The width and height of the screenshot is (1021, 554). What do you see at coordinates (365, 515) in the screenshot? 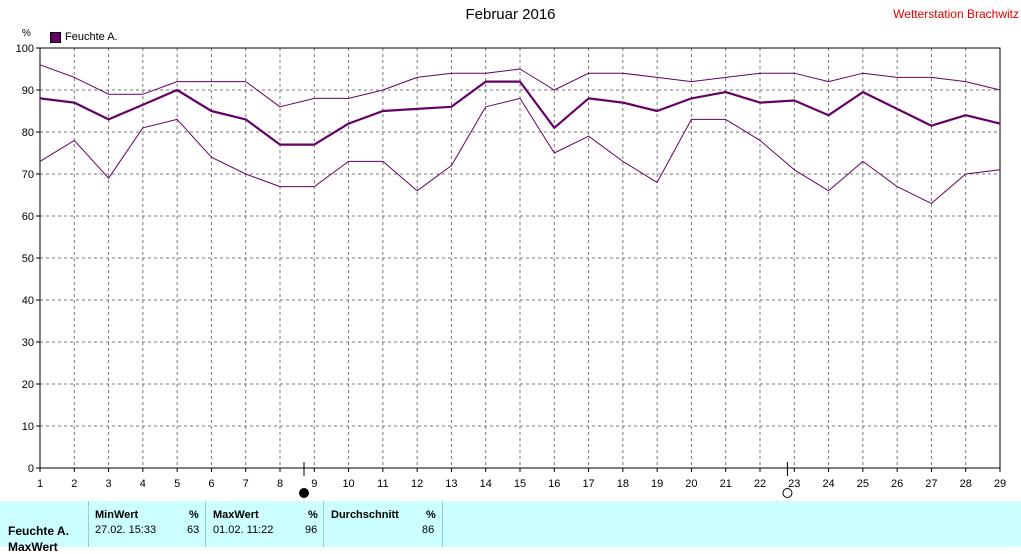
I see `stats-avg-header: Durchschnitt` at bounding box center [365, 515].